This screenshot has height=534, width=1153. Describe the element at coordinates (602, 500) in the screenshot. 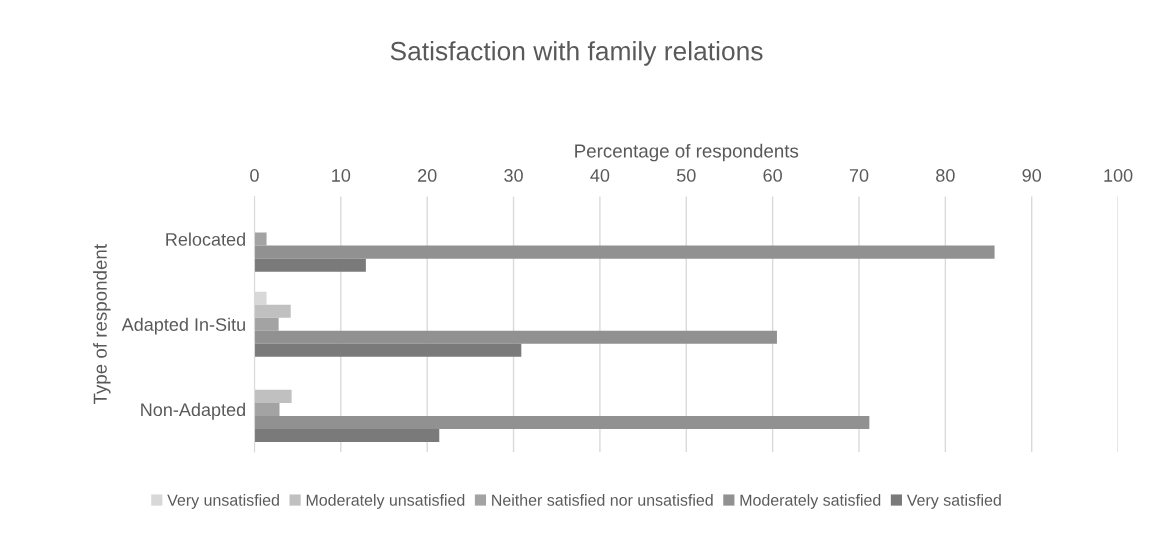

I see `legend-label: Neither satisfied nor unsatisfied` at that location.